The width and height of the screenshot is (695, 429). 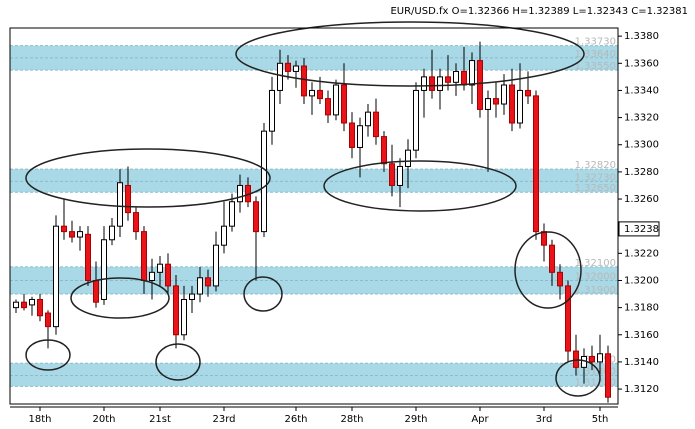 What do you see at coordinates (160, 419) in the screenshot?
I see `x-tick-label: 21st` at bounding box center [160, 419].